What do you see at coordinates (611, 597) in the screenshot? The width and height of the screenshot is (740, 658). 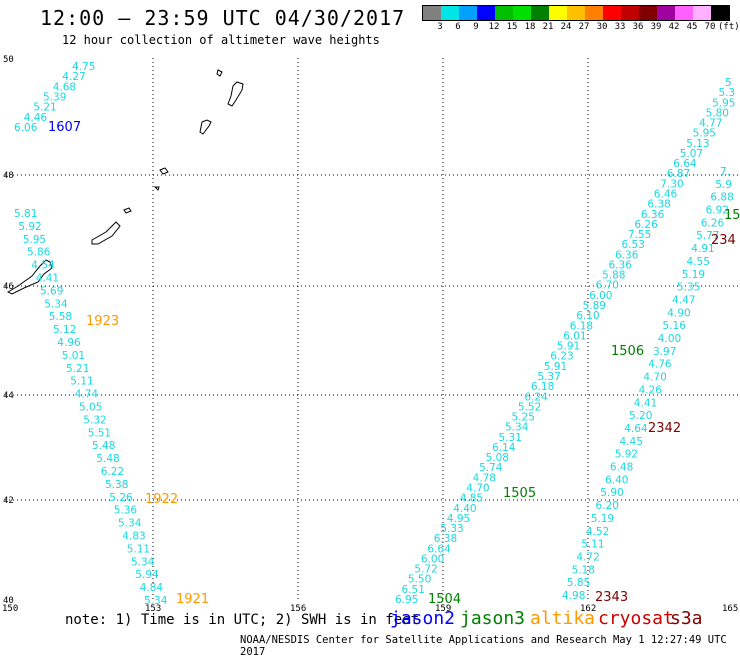 I see `time-marker: 2343` at bounding box center [611, 597].